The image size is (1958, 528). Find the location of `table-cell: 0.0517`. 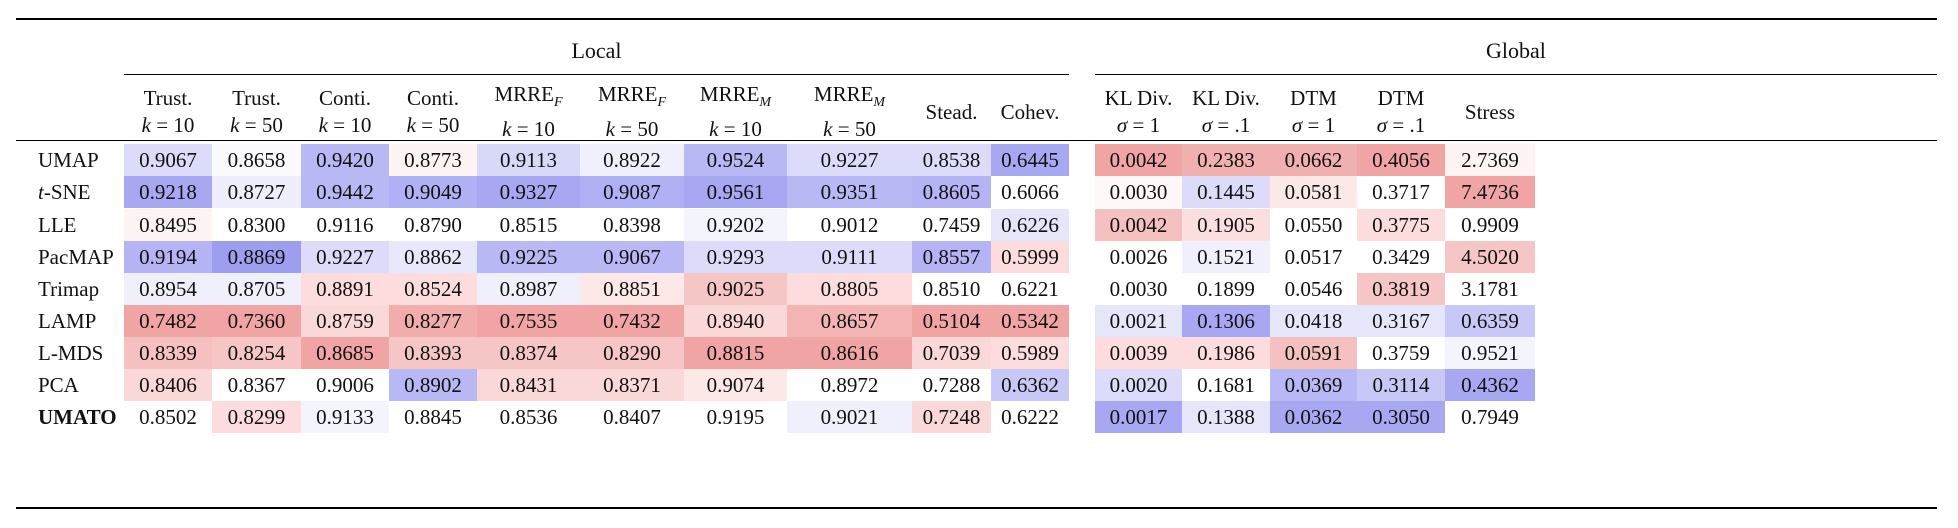

table-cell: 0.0517 is located at coordinates (1313, 257).